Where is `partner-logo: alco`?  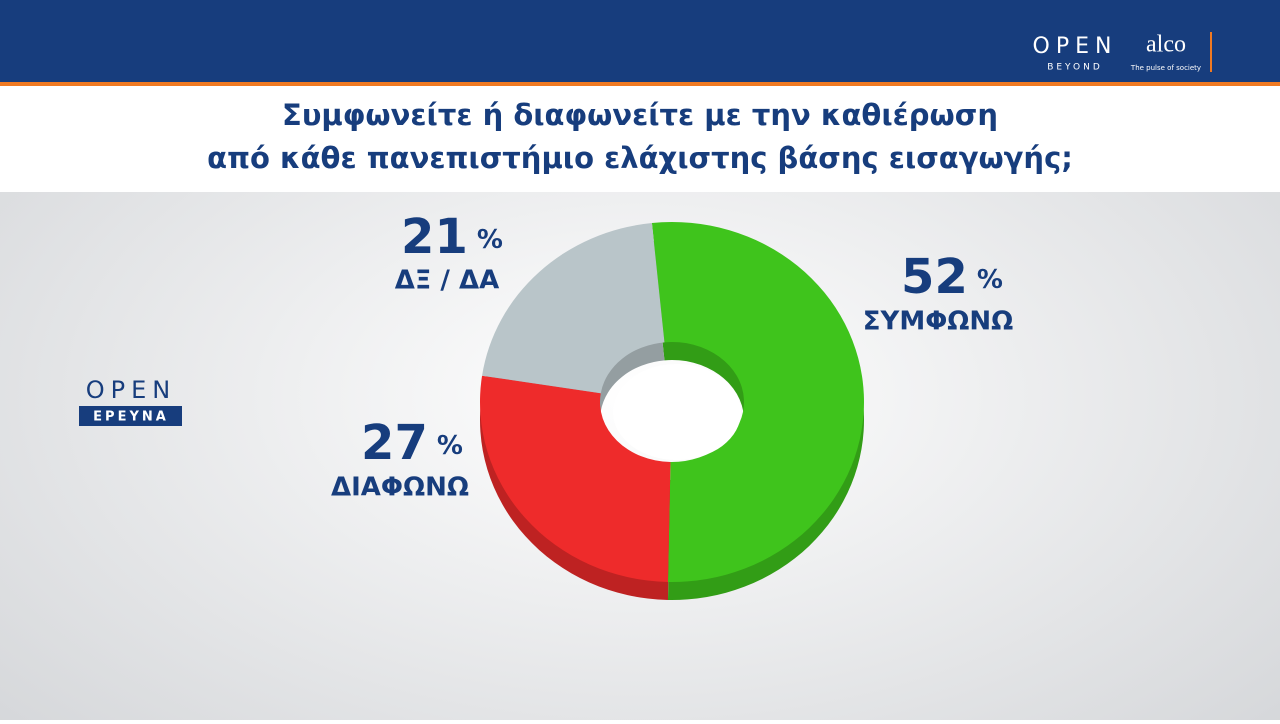
partner-logo: alco is located at coordinates (1166, 45).